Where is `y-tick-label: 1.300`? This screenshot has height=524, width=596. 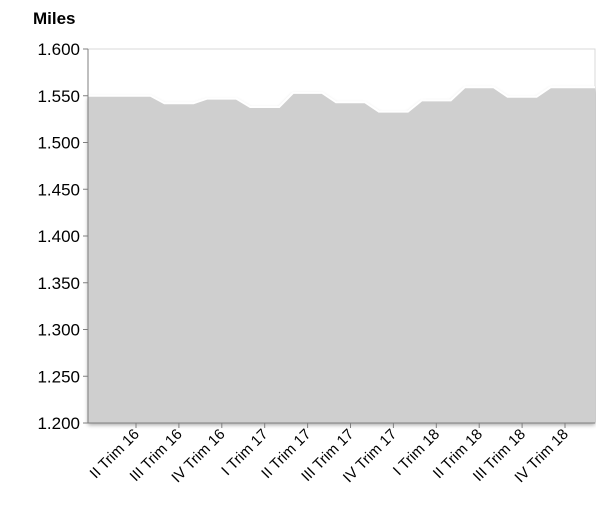
y-tick-label: 1.300 is located at coordinates (58, 330).